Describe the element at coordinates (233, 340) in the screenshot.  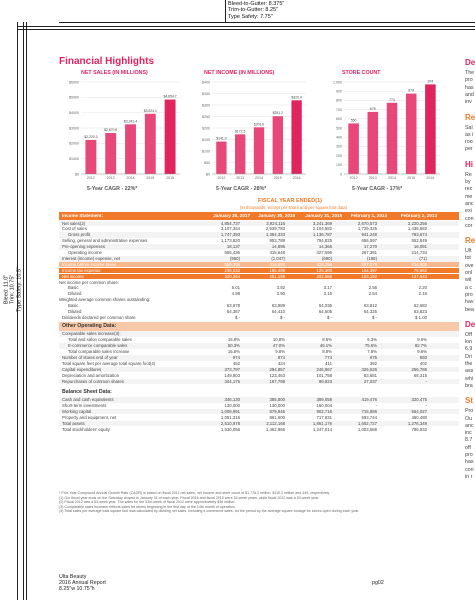
I see `row-value: 15.8%` at that location.